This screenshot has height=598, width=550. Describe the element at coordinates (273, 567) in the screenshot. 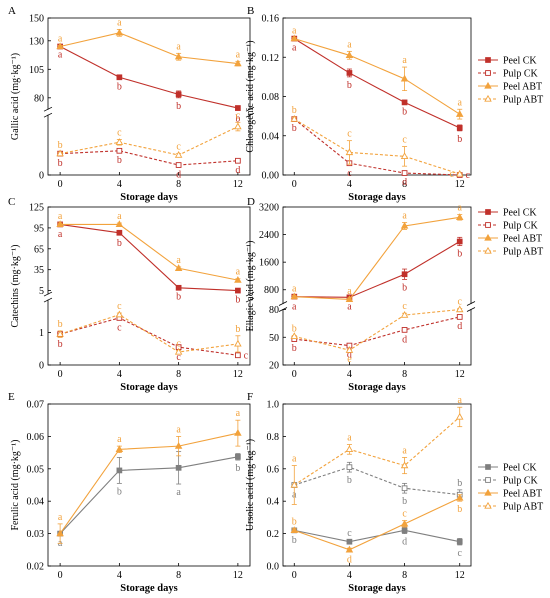

I see `y-tick-label: 0.0` at that location.